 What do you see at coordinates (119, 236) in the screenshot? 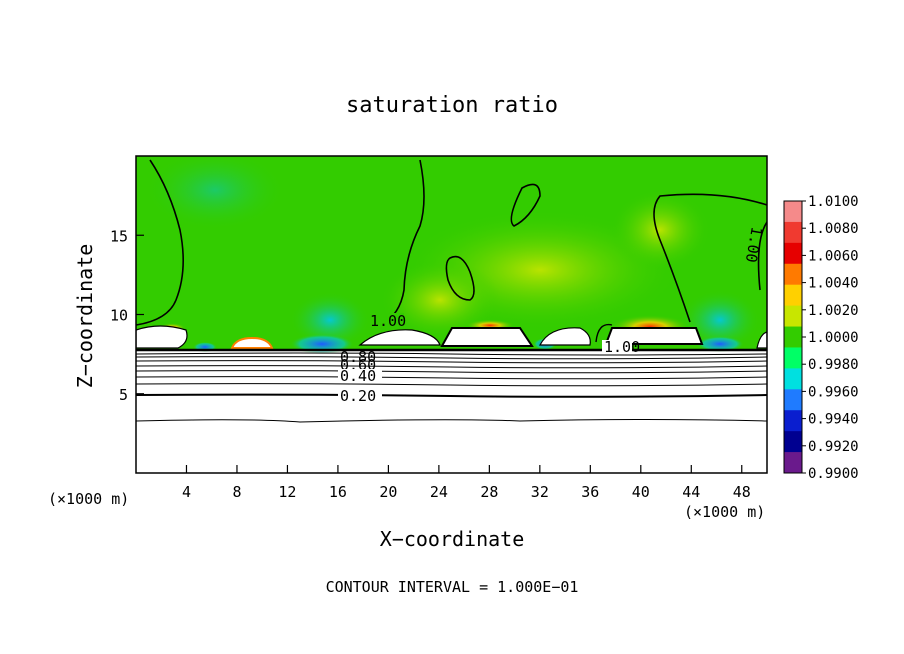
I see `y-tick-label: 15` at bounding box center [119, 236].